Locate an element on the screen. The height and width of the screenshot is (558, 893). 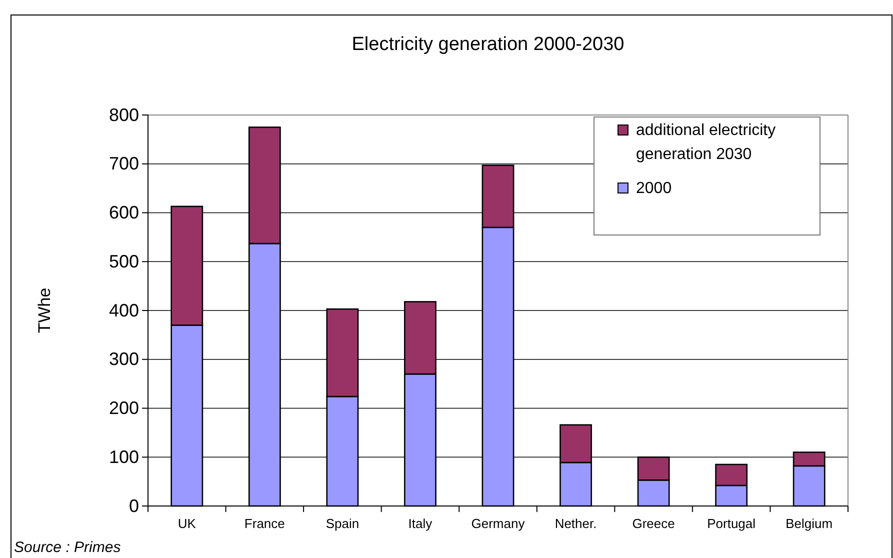
y-tick-label: 700 is located at coordinates (123, 164).